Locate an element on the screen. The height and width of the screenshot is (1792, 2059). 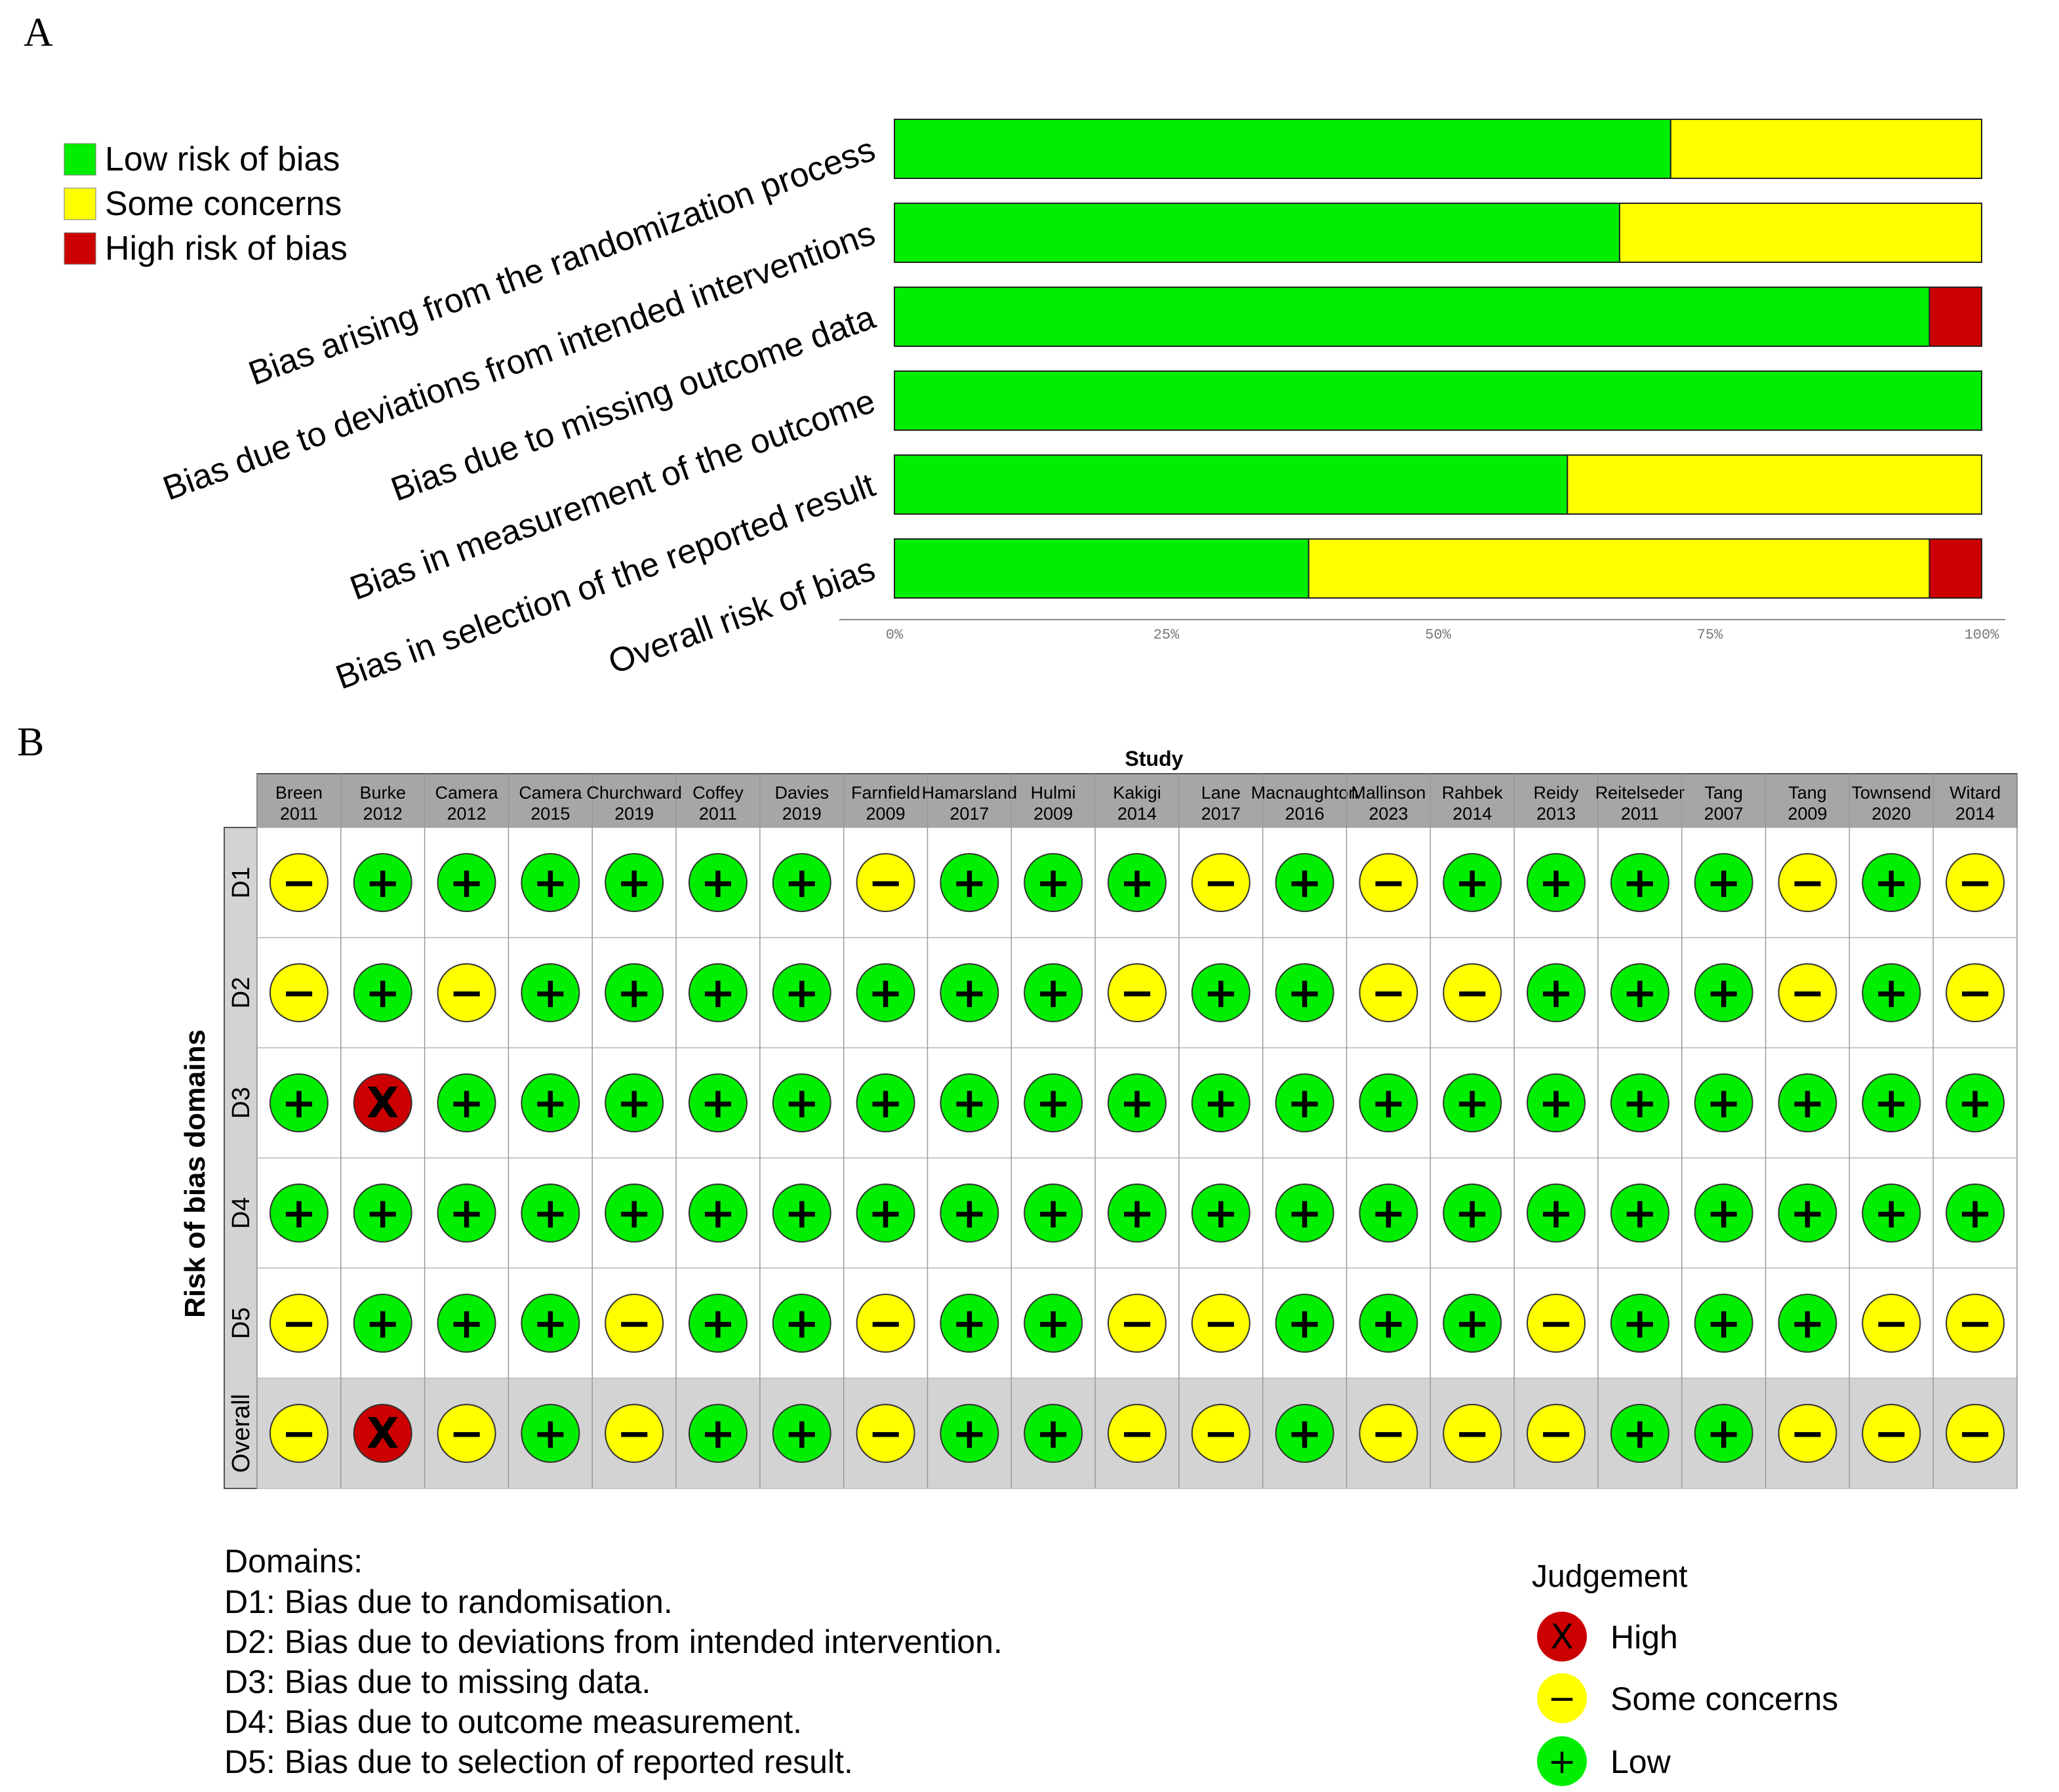
study-year-14: 2014 is located at coordinates (1472, 814).